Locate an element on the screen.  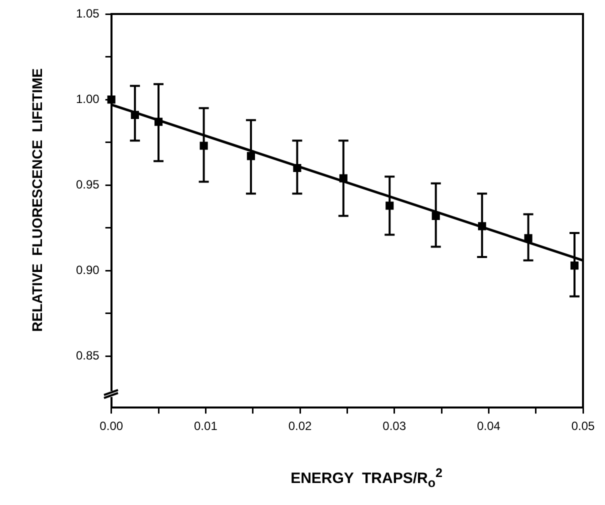
y-axis-title: RELATIVE FLUORESCENCE LIFETIME is located at coordinates (37, 200).